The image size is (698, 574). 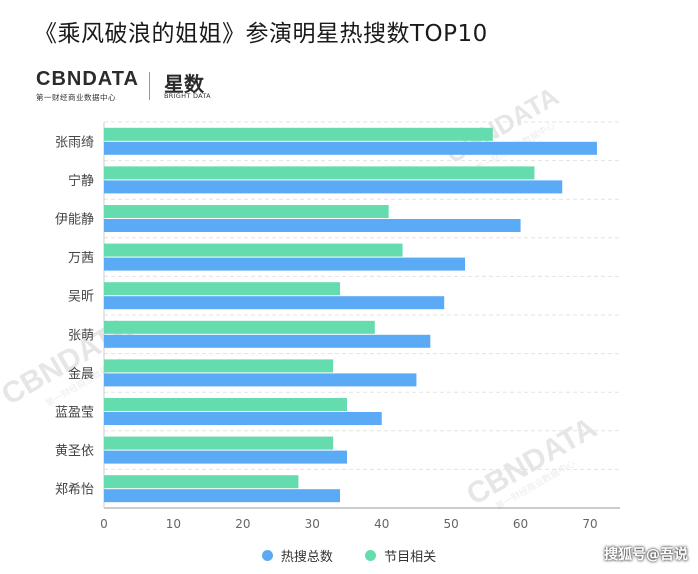 What do you see at coordinates (149, 86) in the screenshot?
I see `logo-divider` at bounding box center [149, 86].